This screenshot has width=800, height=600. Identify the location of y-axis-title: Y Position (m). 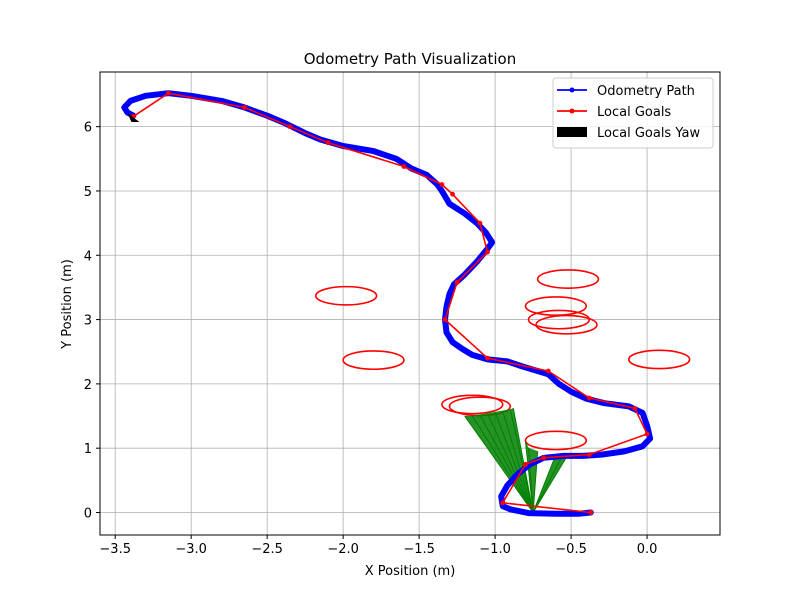
(67, 304).